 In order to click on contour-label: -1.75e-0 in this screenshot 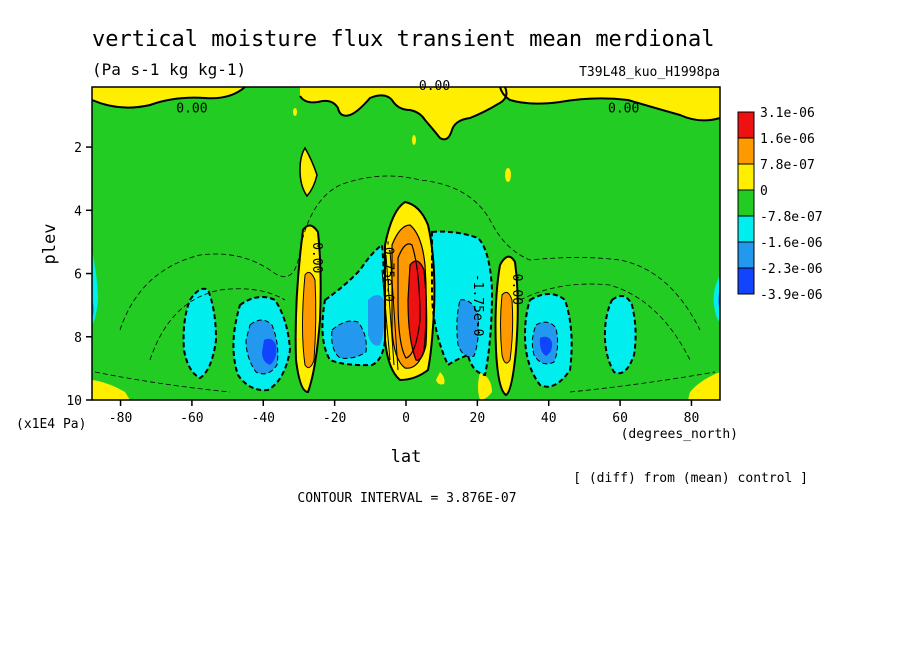, I will do `click(477, 305)`.